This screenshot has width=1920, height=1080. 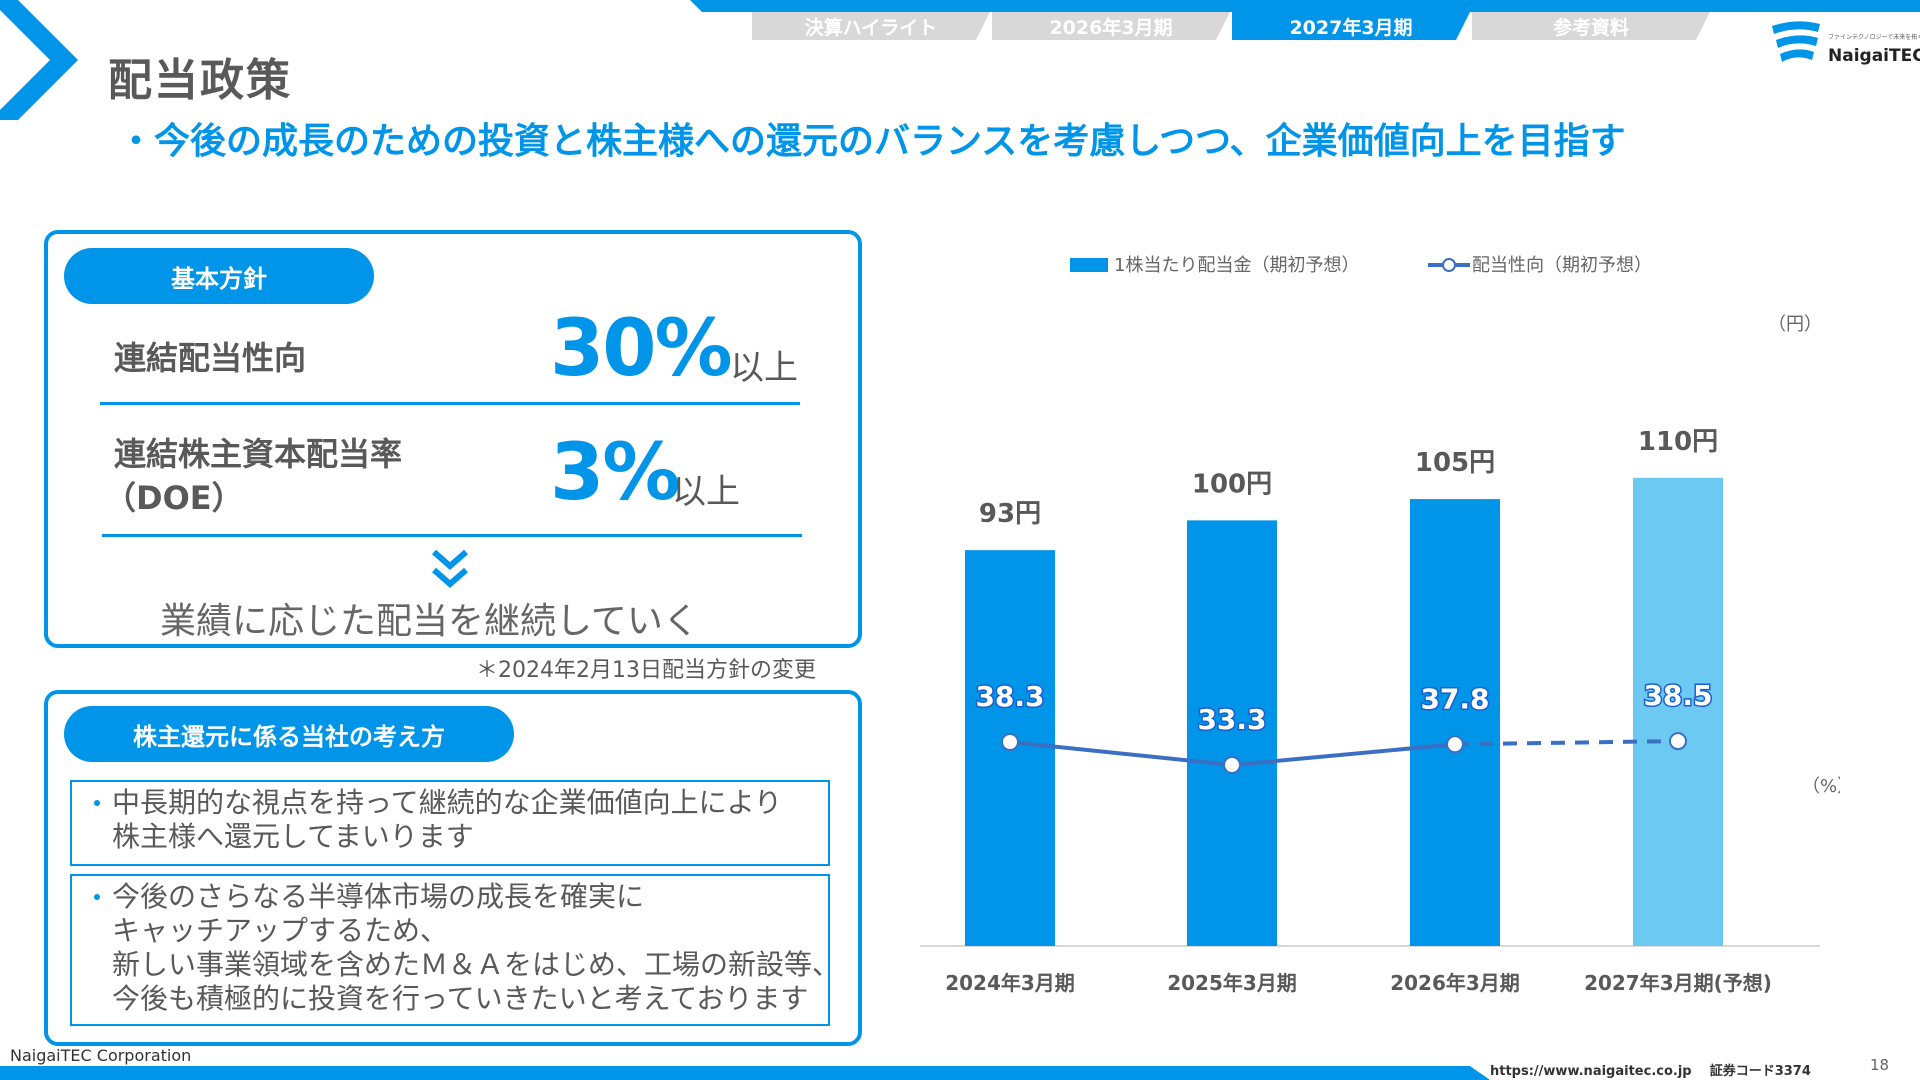 I want to click on shareholder-return-pill: 株主還元に係る当社の考え方, so click(x=289, y=734).